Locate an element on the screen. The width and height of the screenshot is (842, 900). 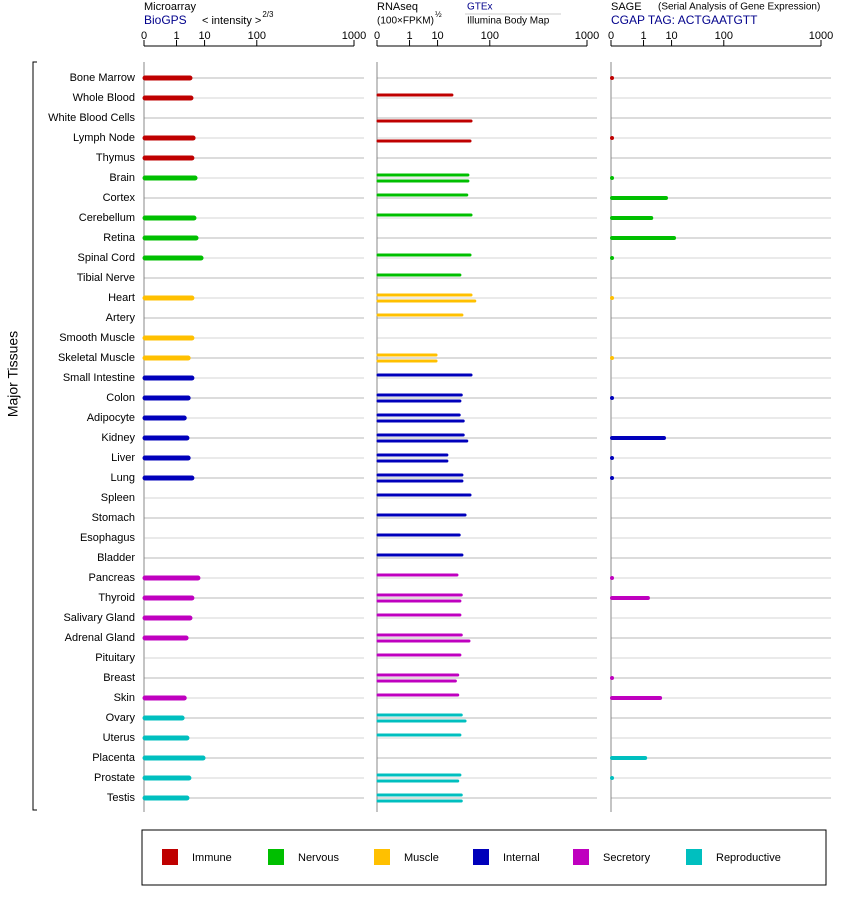
panel-subtitle: CGAP TAG: ACTGAATGTT is located at coordinates (684, 20).